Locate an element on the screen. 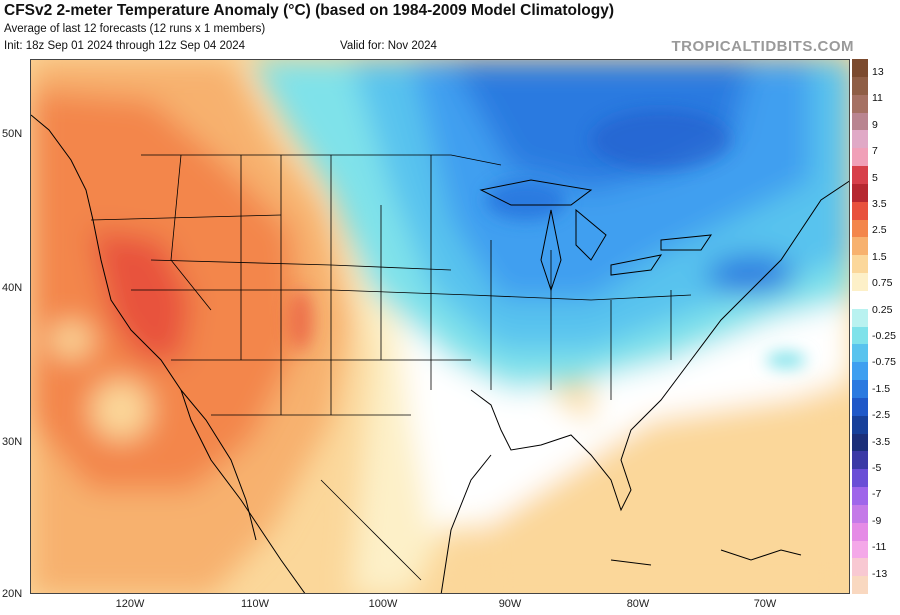 Image resolution: width=900 pixels, height=615 pixels. colorbar-label: -2.5 is located at coordinates (881, 415).